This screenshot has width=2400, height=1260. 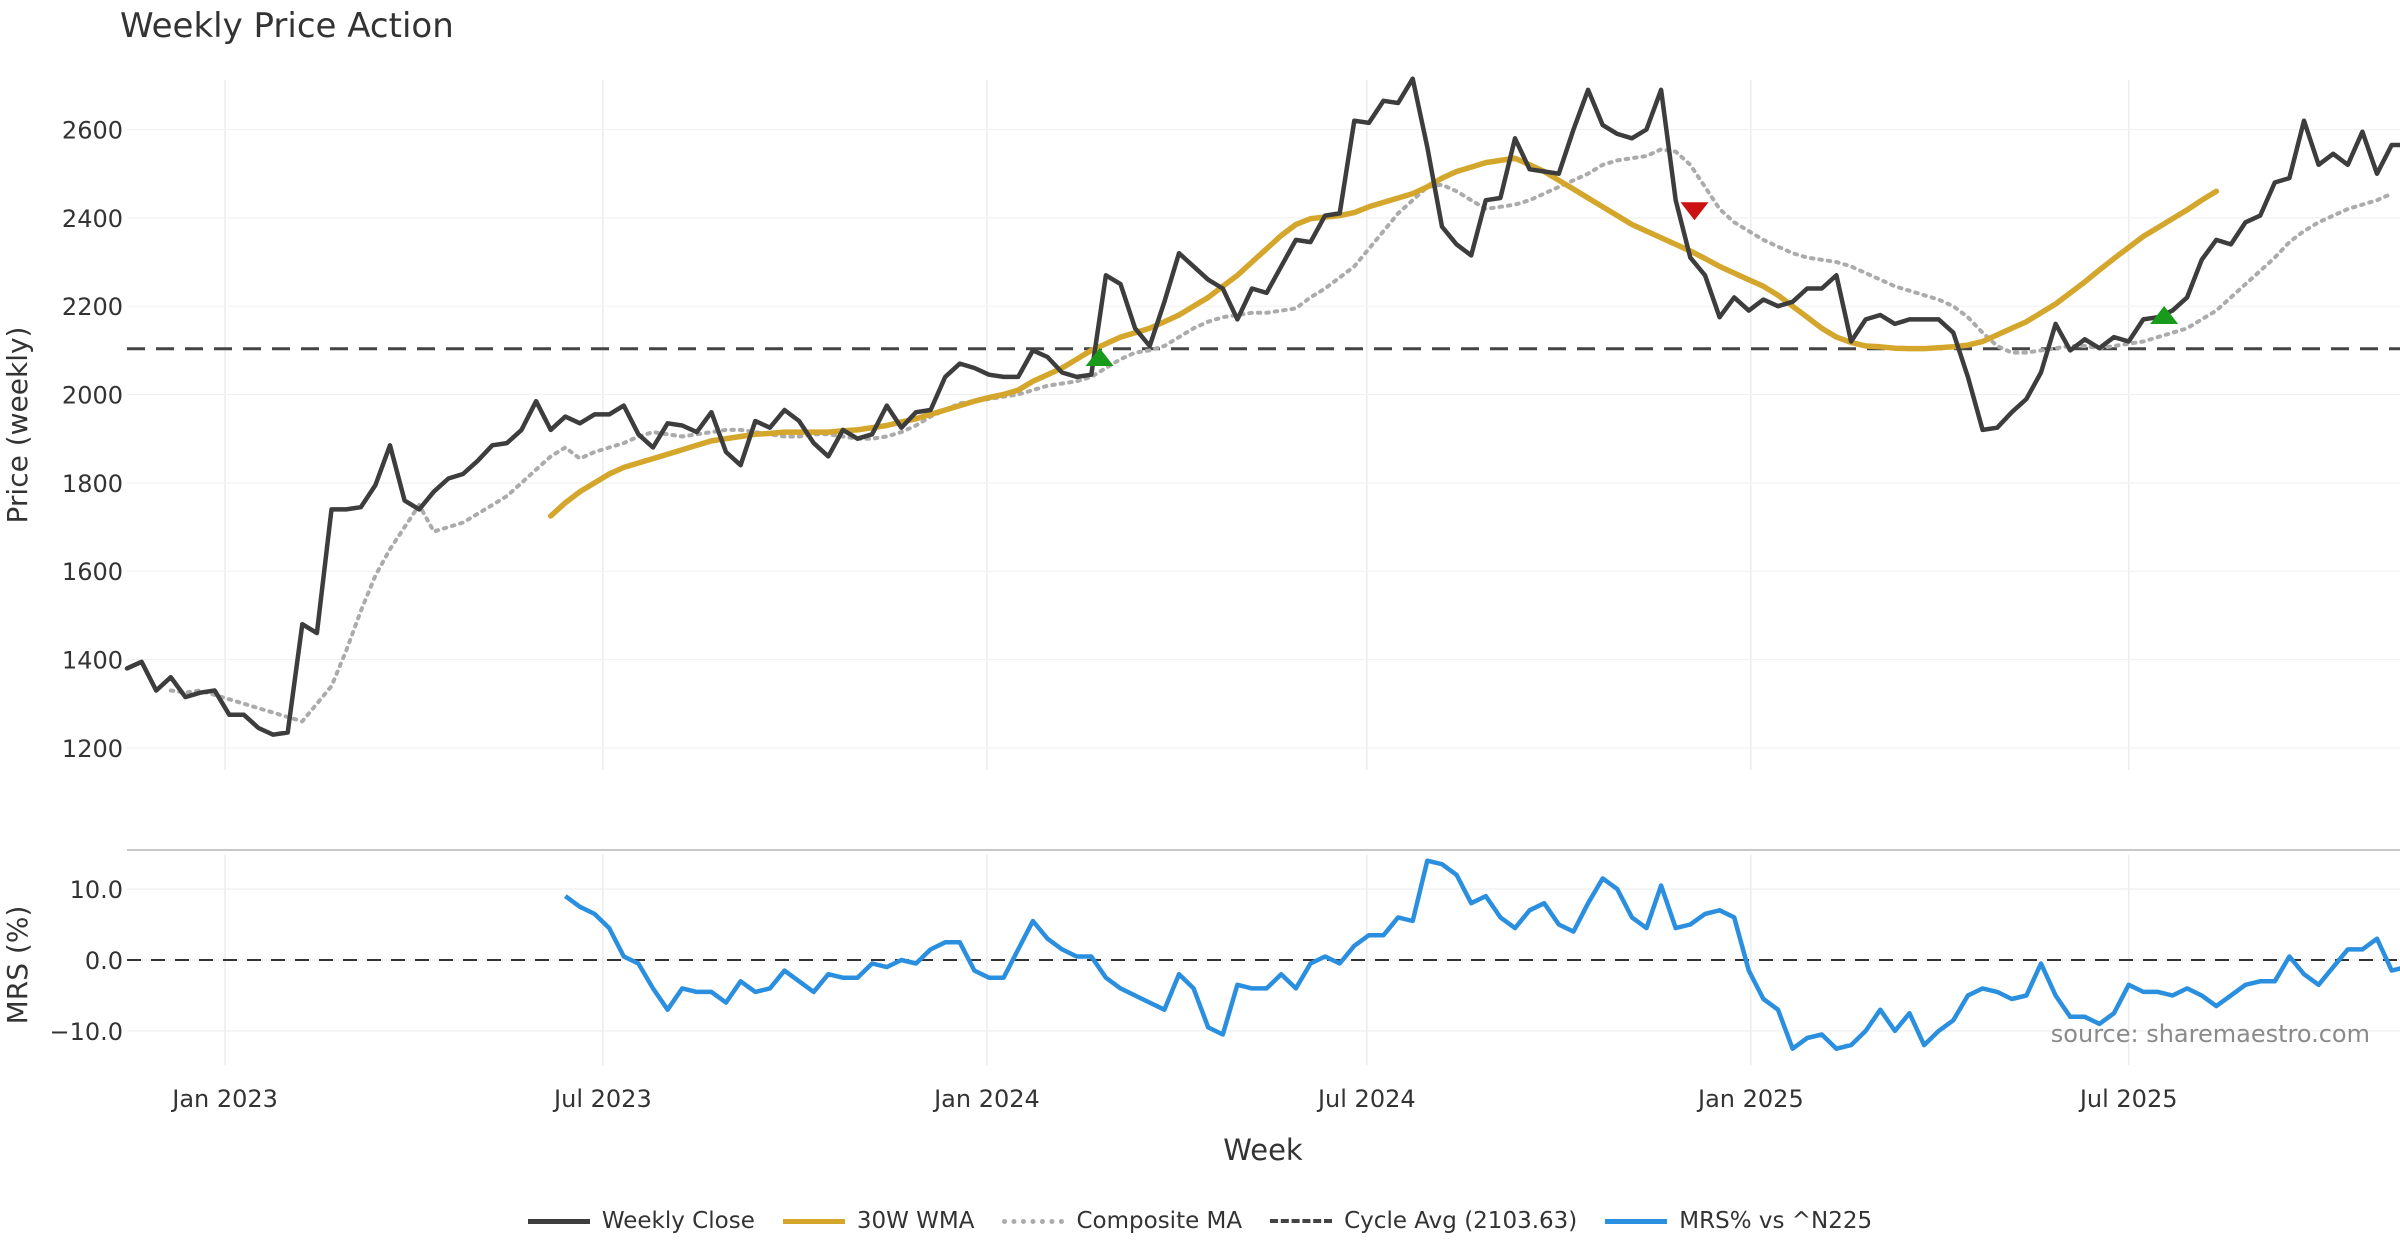 I want to click on legend-label: 30W WMA, so click(x=915, y=1221).